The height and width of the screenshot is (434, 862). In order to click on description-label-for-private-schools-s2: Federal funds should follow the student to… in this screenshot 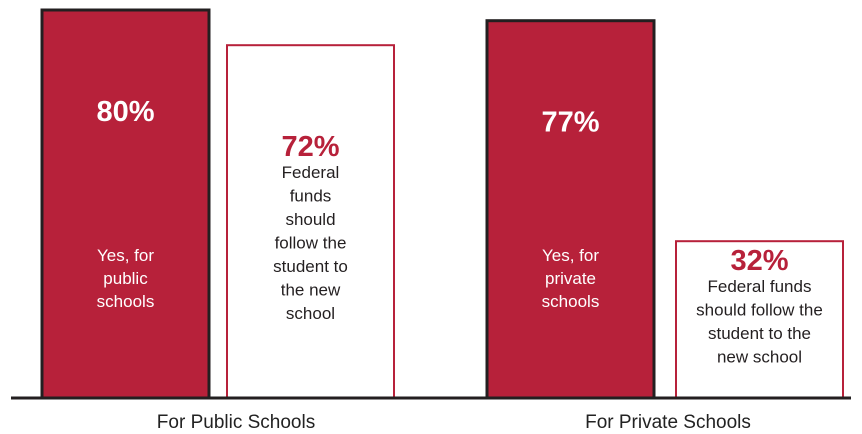, I will do `click(759, 322)`.